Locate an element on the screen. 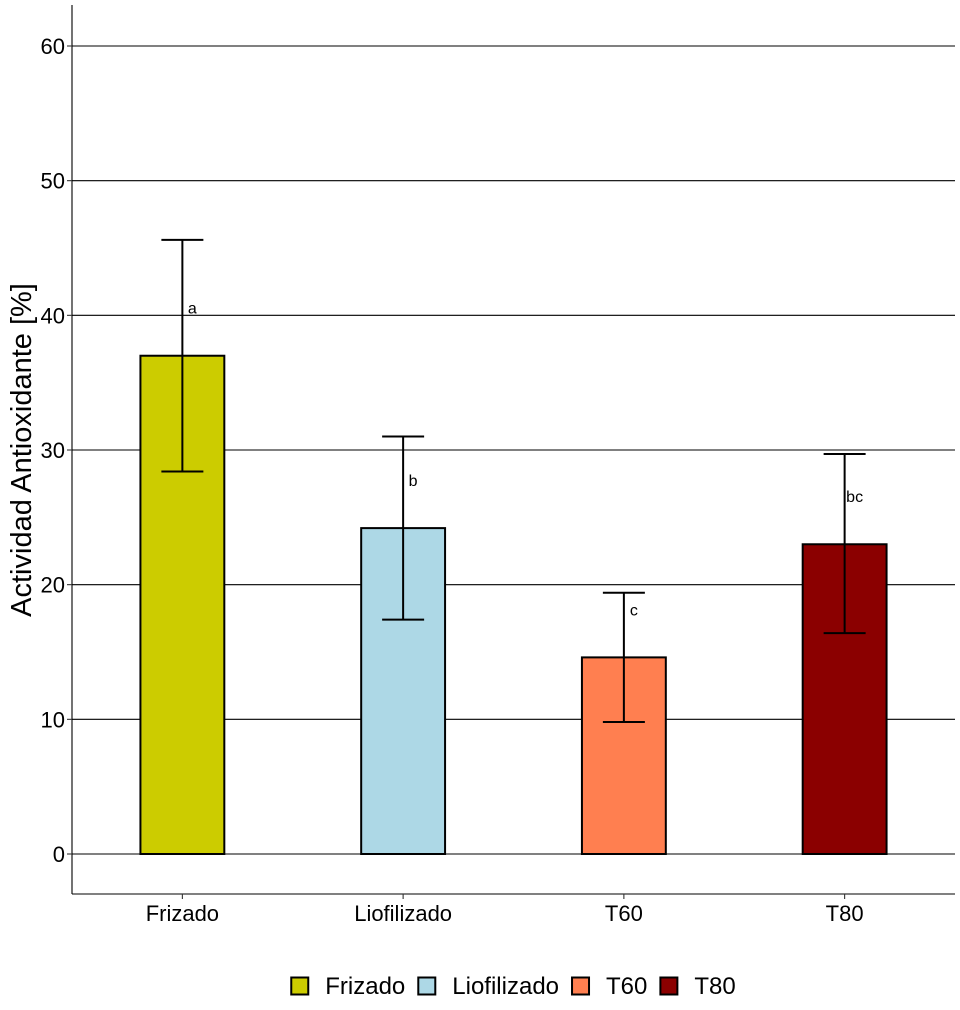  error-bar-t60 is located at coordinates (623, 657).